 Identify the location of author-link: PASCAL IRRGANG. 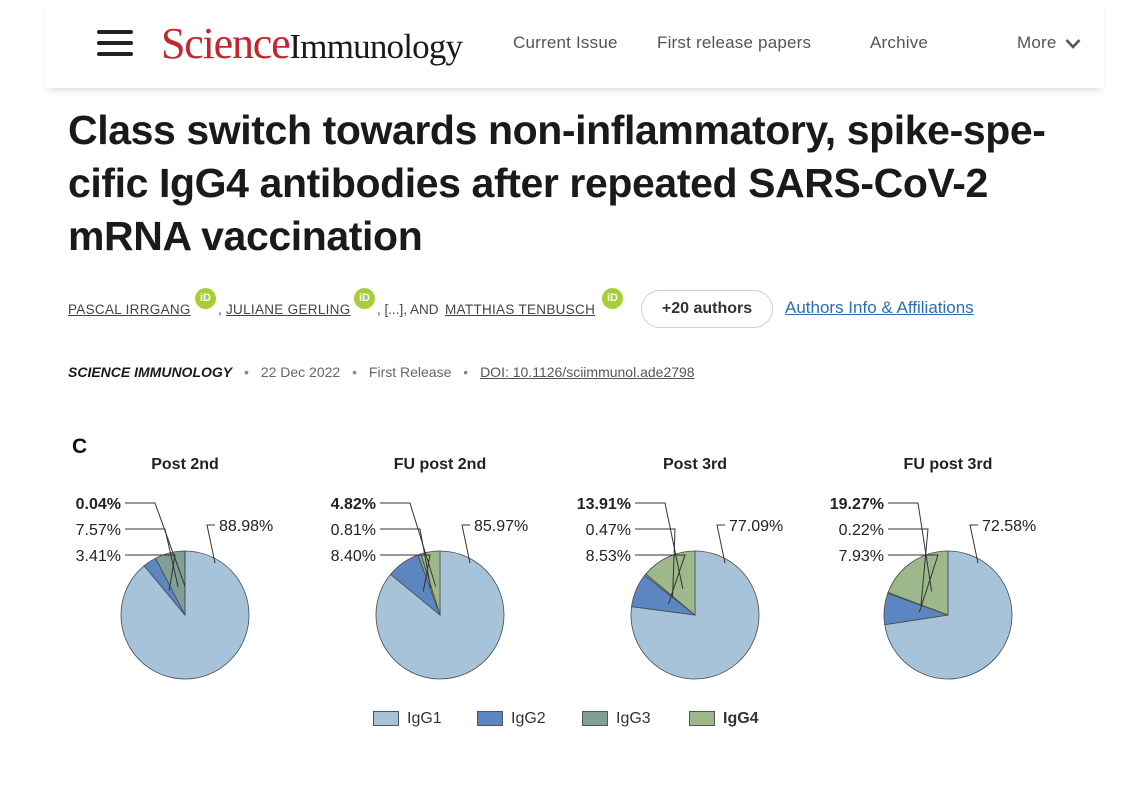
(129, 309).